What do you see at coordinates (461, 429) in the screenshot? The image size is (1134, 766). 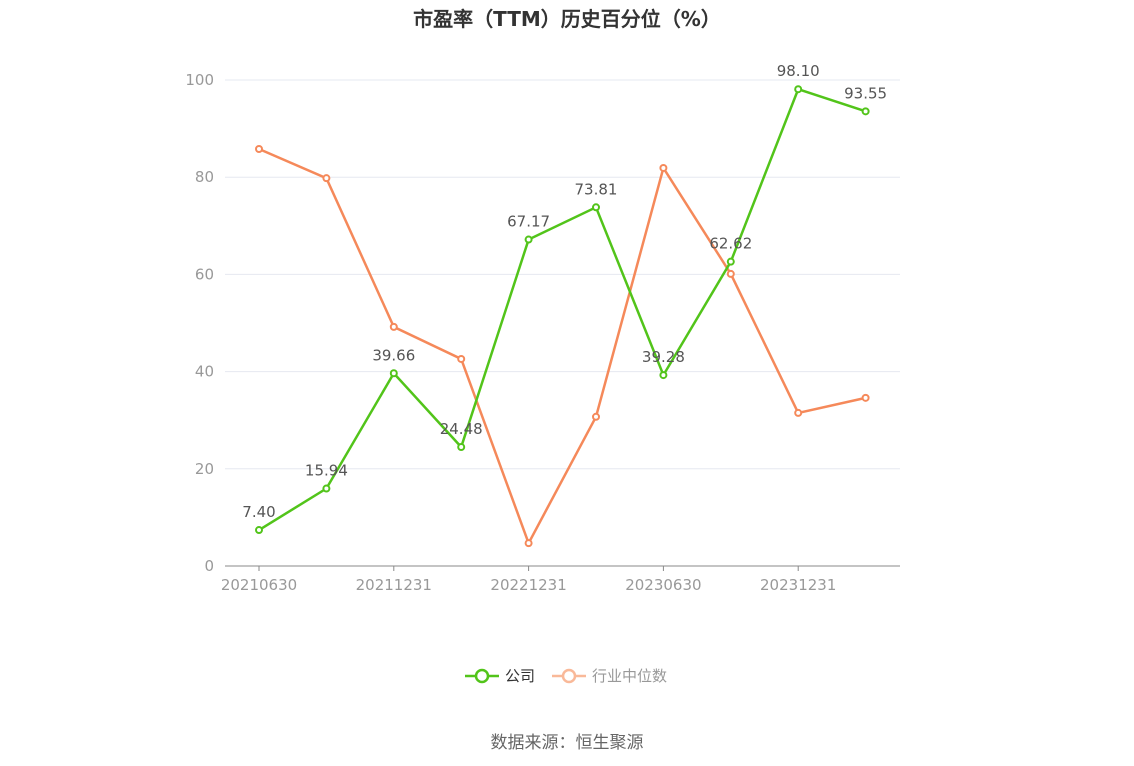 I see `data-label: 24.48` at bounding box center [461, 429].